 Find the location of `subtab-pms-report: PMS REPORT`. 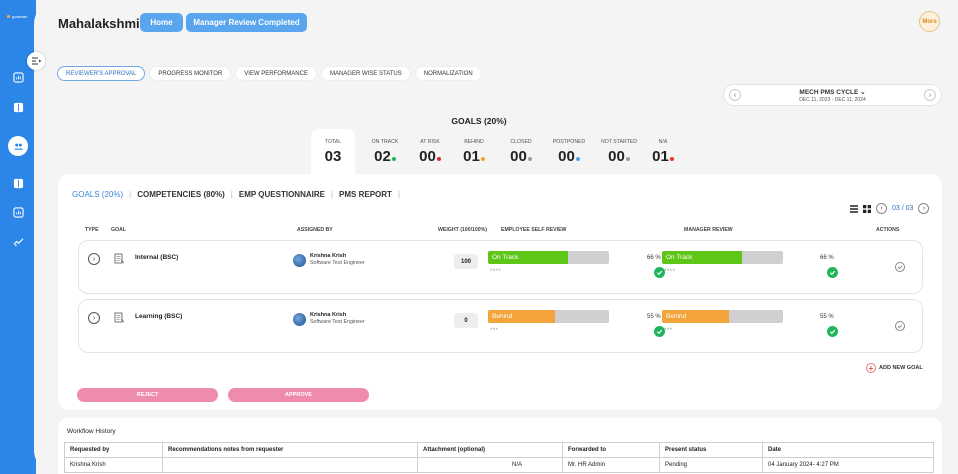

subtab-pms-report: PMS REPORT is located at coordinates (365, 194).